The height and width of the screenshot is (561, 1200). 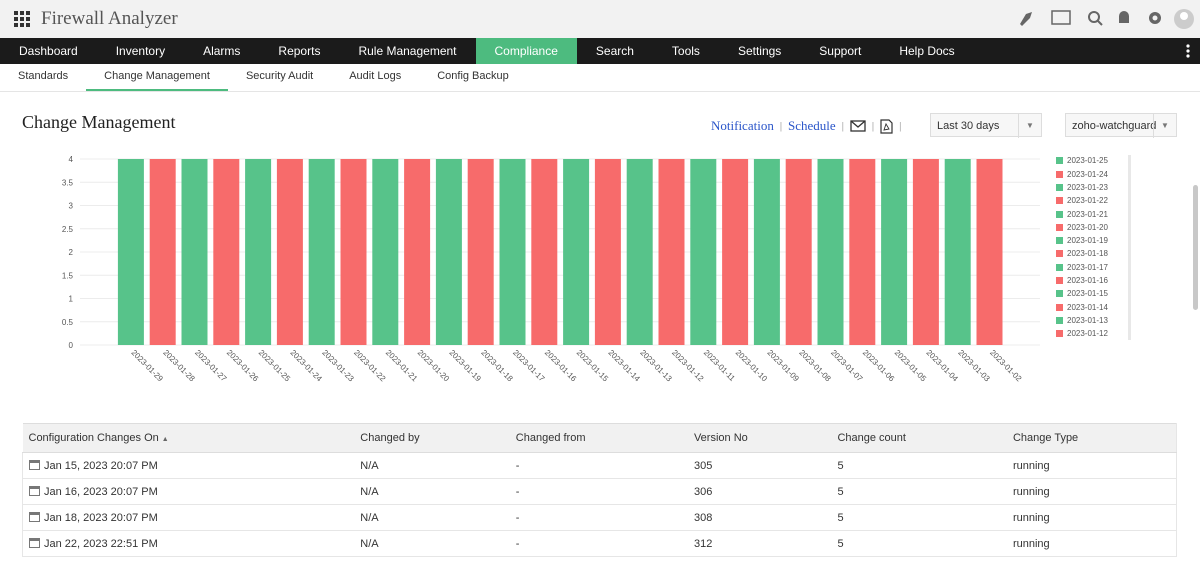 I want to click on nav-item: Search, so click(x=614, y=51).